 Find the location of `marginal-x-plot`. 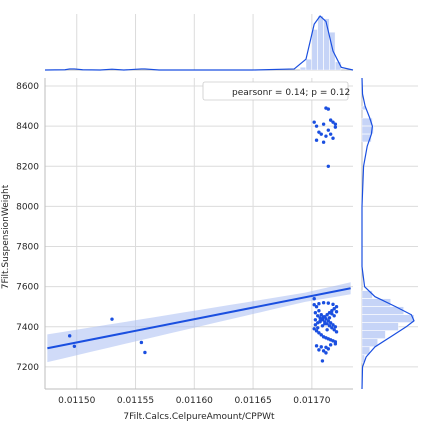

marginal-x-plot is located at coordinates (199, 42).